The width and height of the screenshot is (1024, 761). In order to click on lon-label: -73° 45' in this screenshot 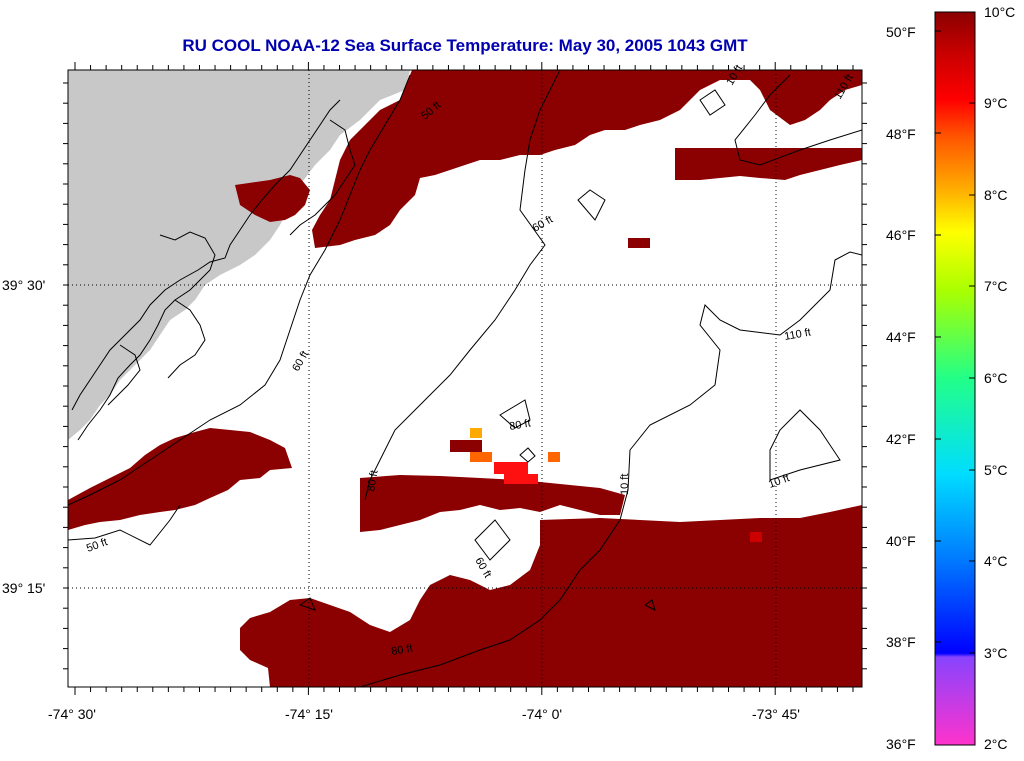, I will do `click(776, 714)`.